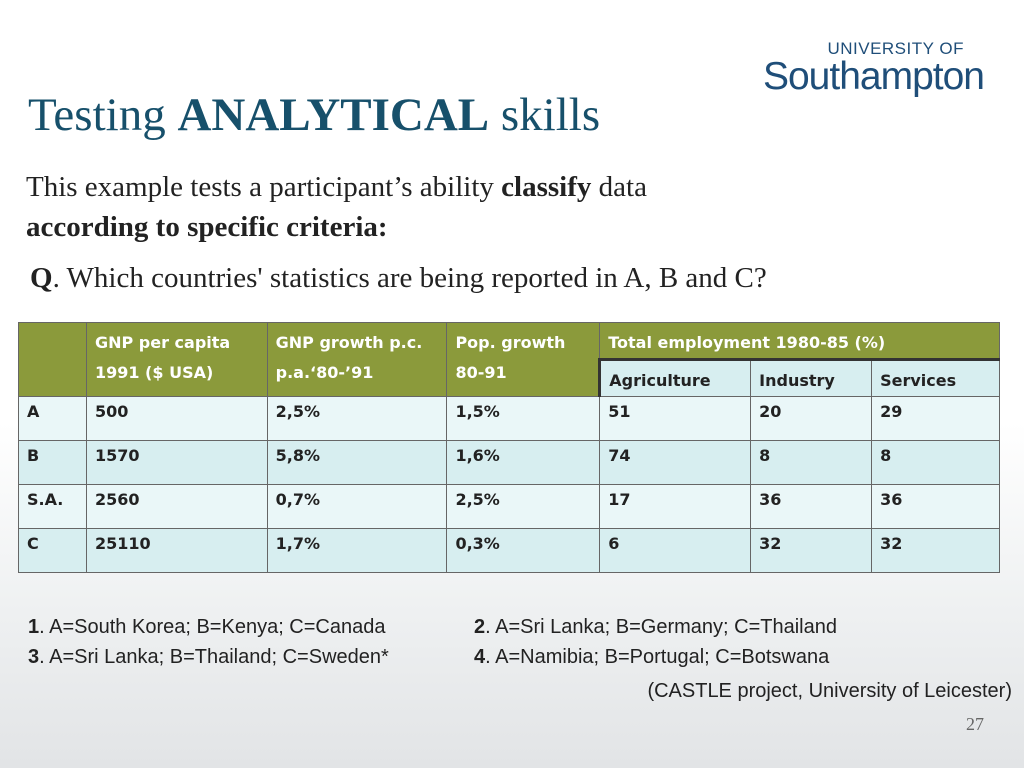 The height and width of the screenshot is (768, 1024). What do you see at coordinates (799, 341) in the screenshot?
I see `header-total-employment: Total employment 1980-85 (%)` at bounding box center [799, 341].